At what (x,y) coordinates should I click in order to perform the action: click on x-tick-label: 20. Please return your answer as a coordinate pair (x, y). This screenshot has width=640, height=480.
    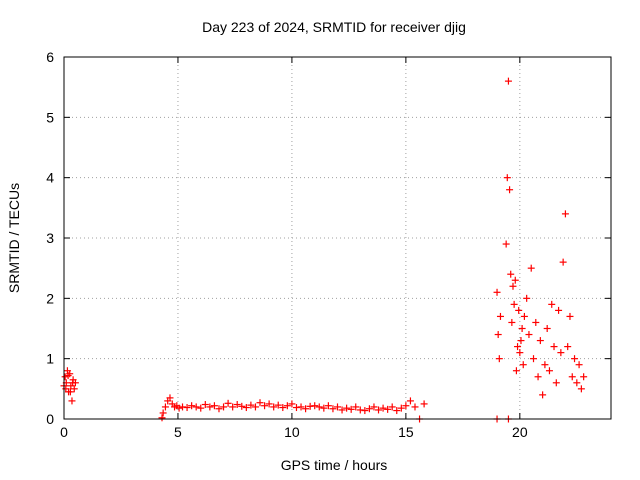
    Looking at the image, I should click on (520, 432).